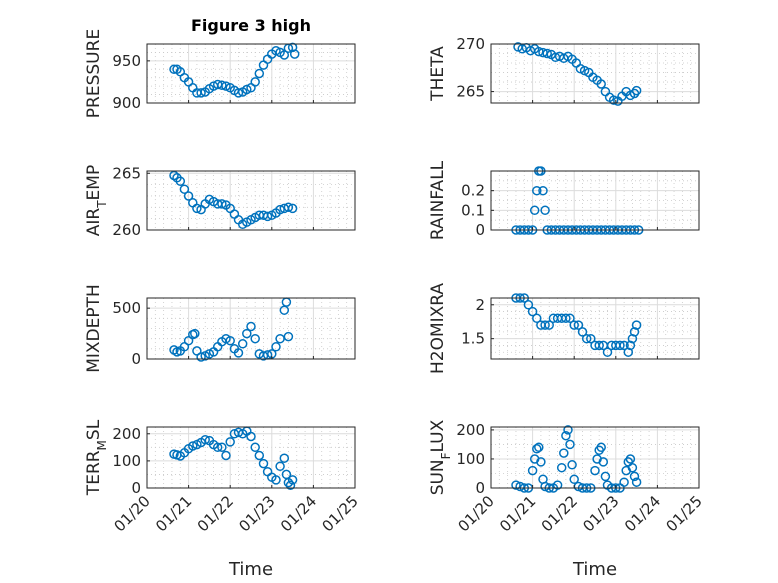  Describe the element at coordinates (126, 103) in the screenshot. I see `y-tick-label: 900` at that location.